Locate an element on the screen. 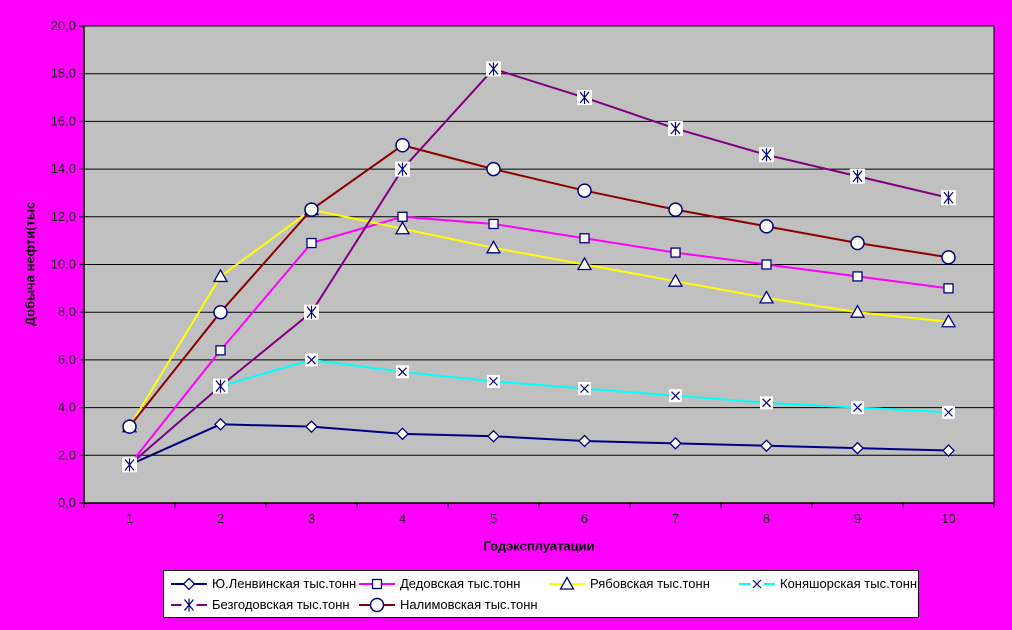  svg-text: 0,0 is located at coordinates (67, 502).